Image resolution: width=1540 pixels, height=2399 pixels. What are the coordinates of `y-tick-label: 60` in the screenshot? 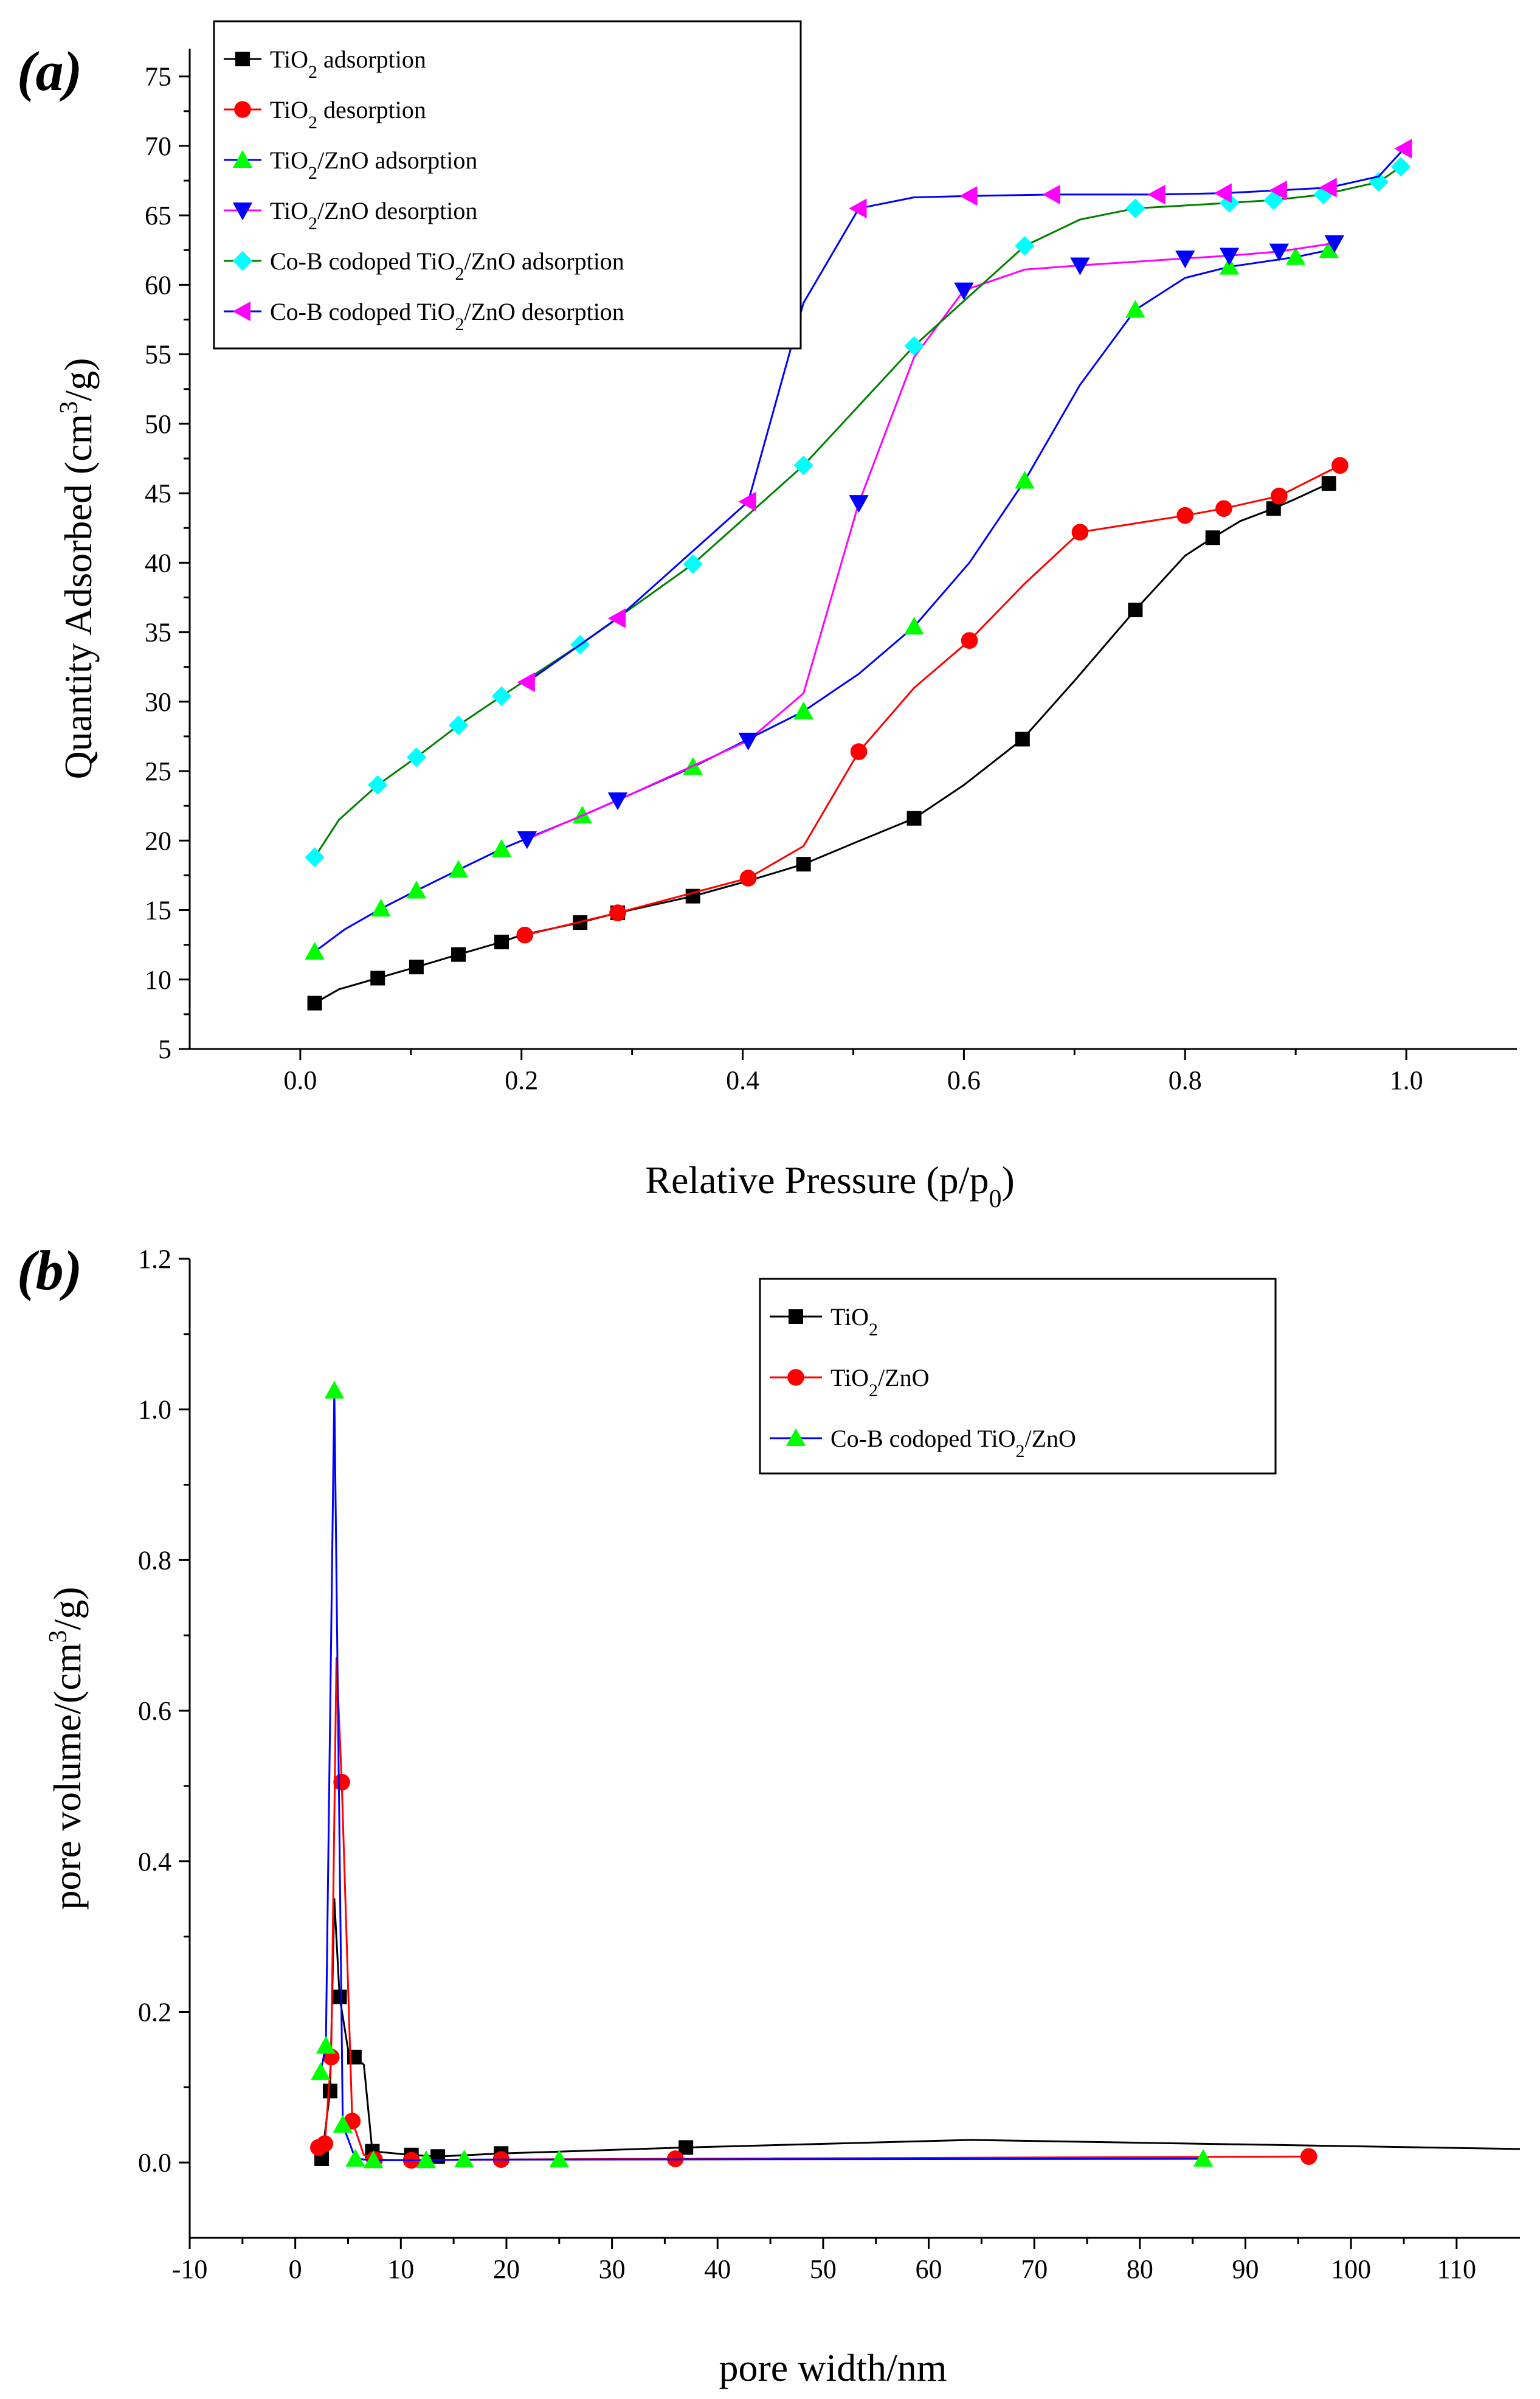 It's located at (158, 285).